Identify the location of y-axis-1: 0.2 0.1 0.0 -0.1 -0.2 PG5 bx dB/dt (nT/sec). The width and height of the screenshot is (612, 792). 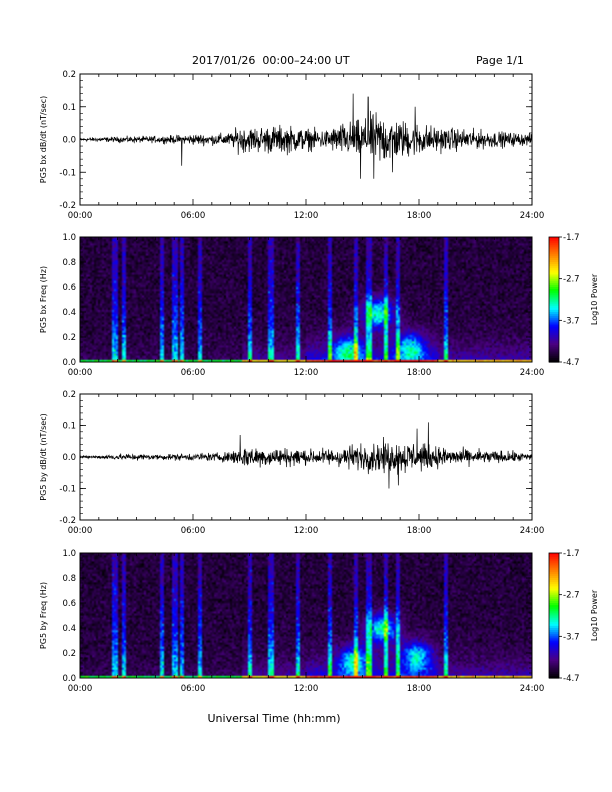
(285, 140).